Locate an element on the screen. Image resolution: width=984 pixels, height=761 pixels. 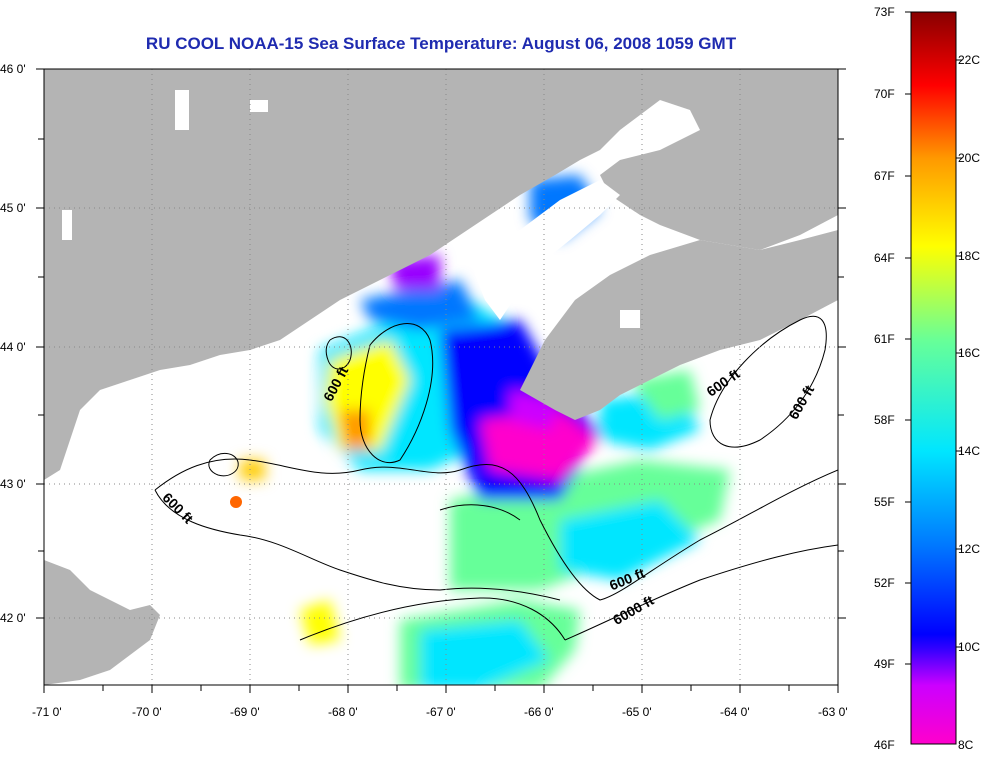
lon-label: -69 0' is located at coordinates (245, 712).